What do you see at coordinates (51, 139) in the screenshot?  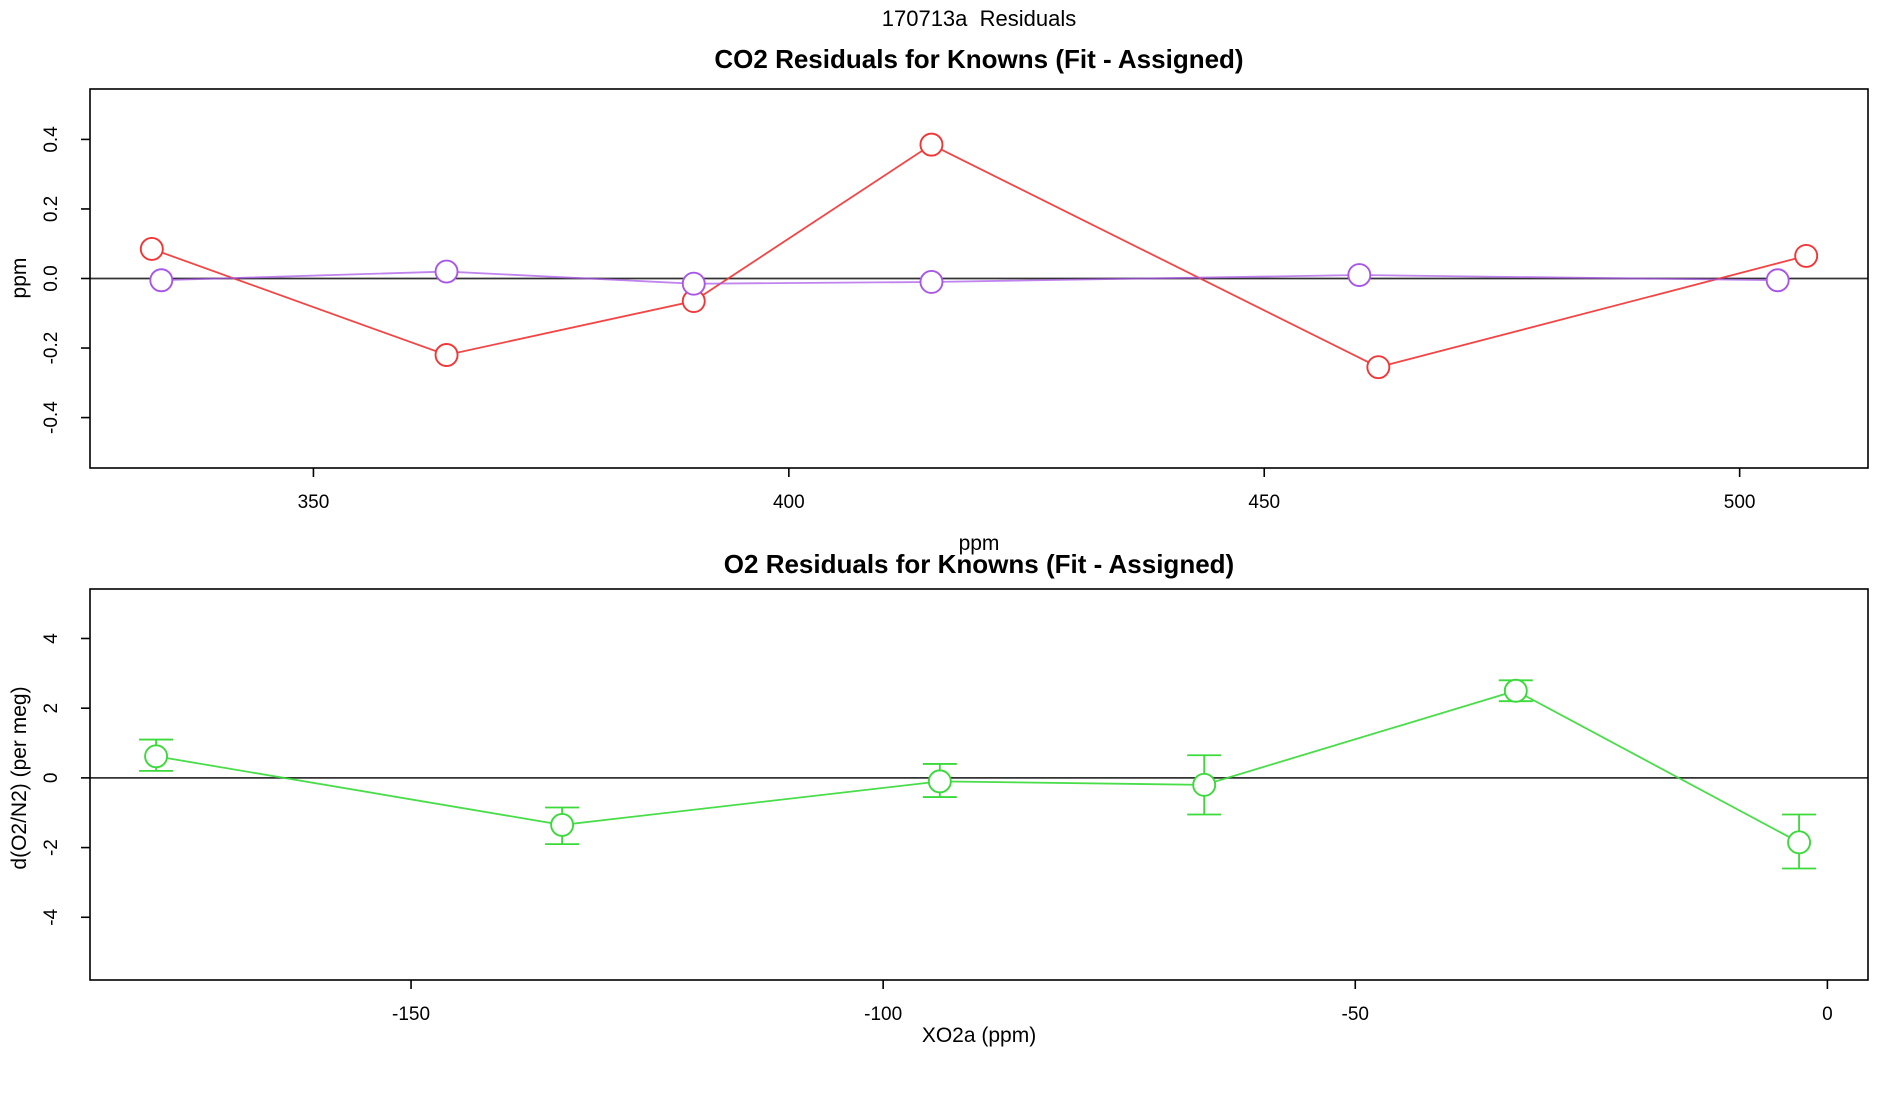 I see `y-tick-label: 0.4` at bounding box center [51, 139].